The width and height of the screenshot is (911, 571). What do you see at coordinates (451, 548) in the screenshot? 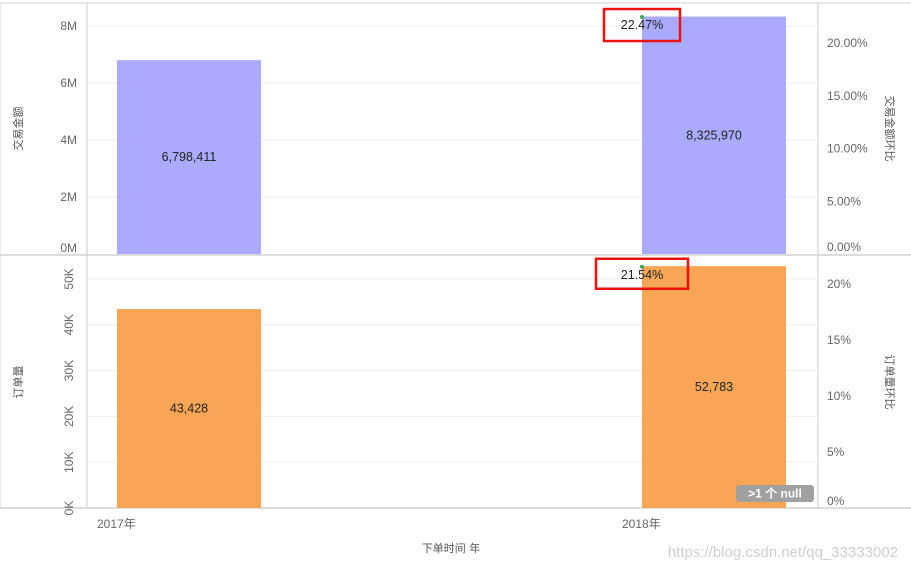
I see `x-axis-title: 下单时间 年` at bounding box center [451, 548].